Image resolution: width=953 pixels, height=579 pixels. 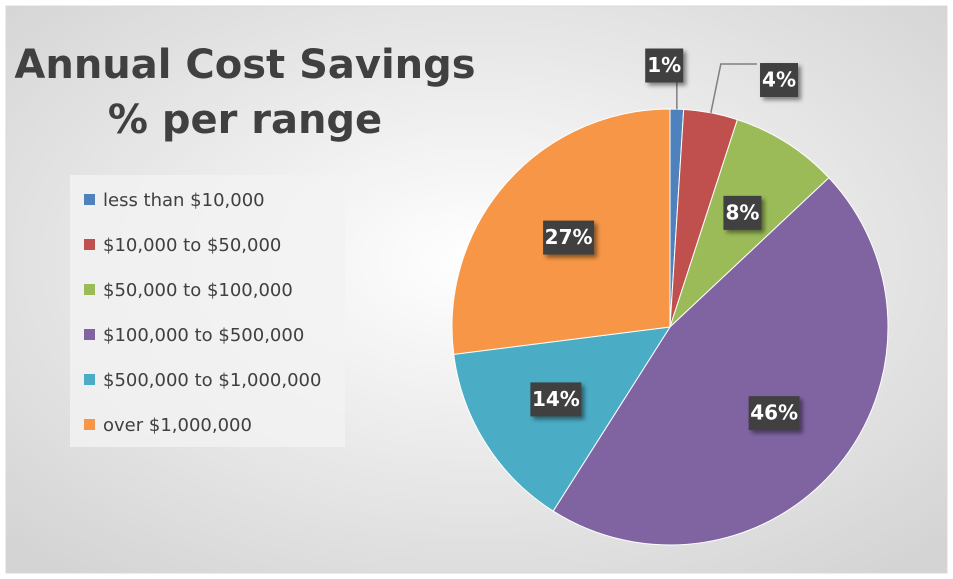 I want to click on chart-title: % per range, so click(x=245, y=120).